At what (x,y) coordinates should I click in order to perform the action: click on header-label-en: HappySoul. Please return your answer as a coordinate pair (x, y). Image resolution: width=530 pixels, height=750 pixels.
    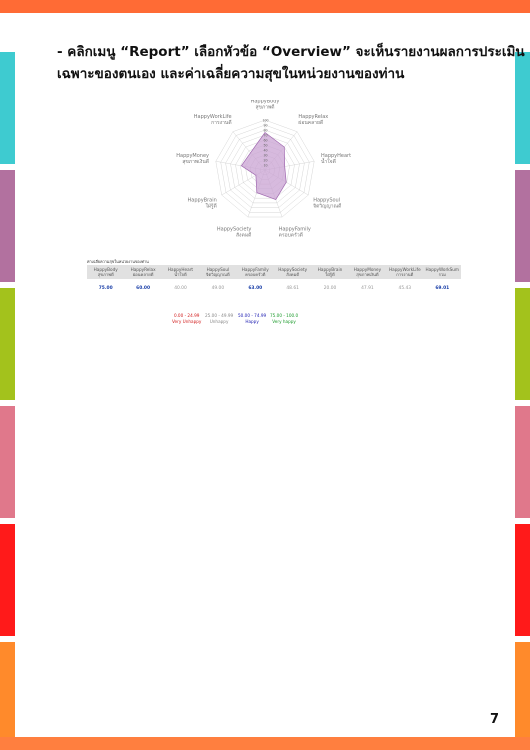
    Looking at the image, I should click on (218, 269).